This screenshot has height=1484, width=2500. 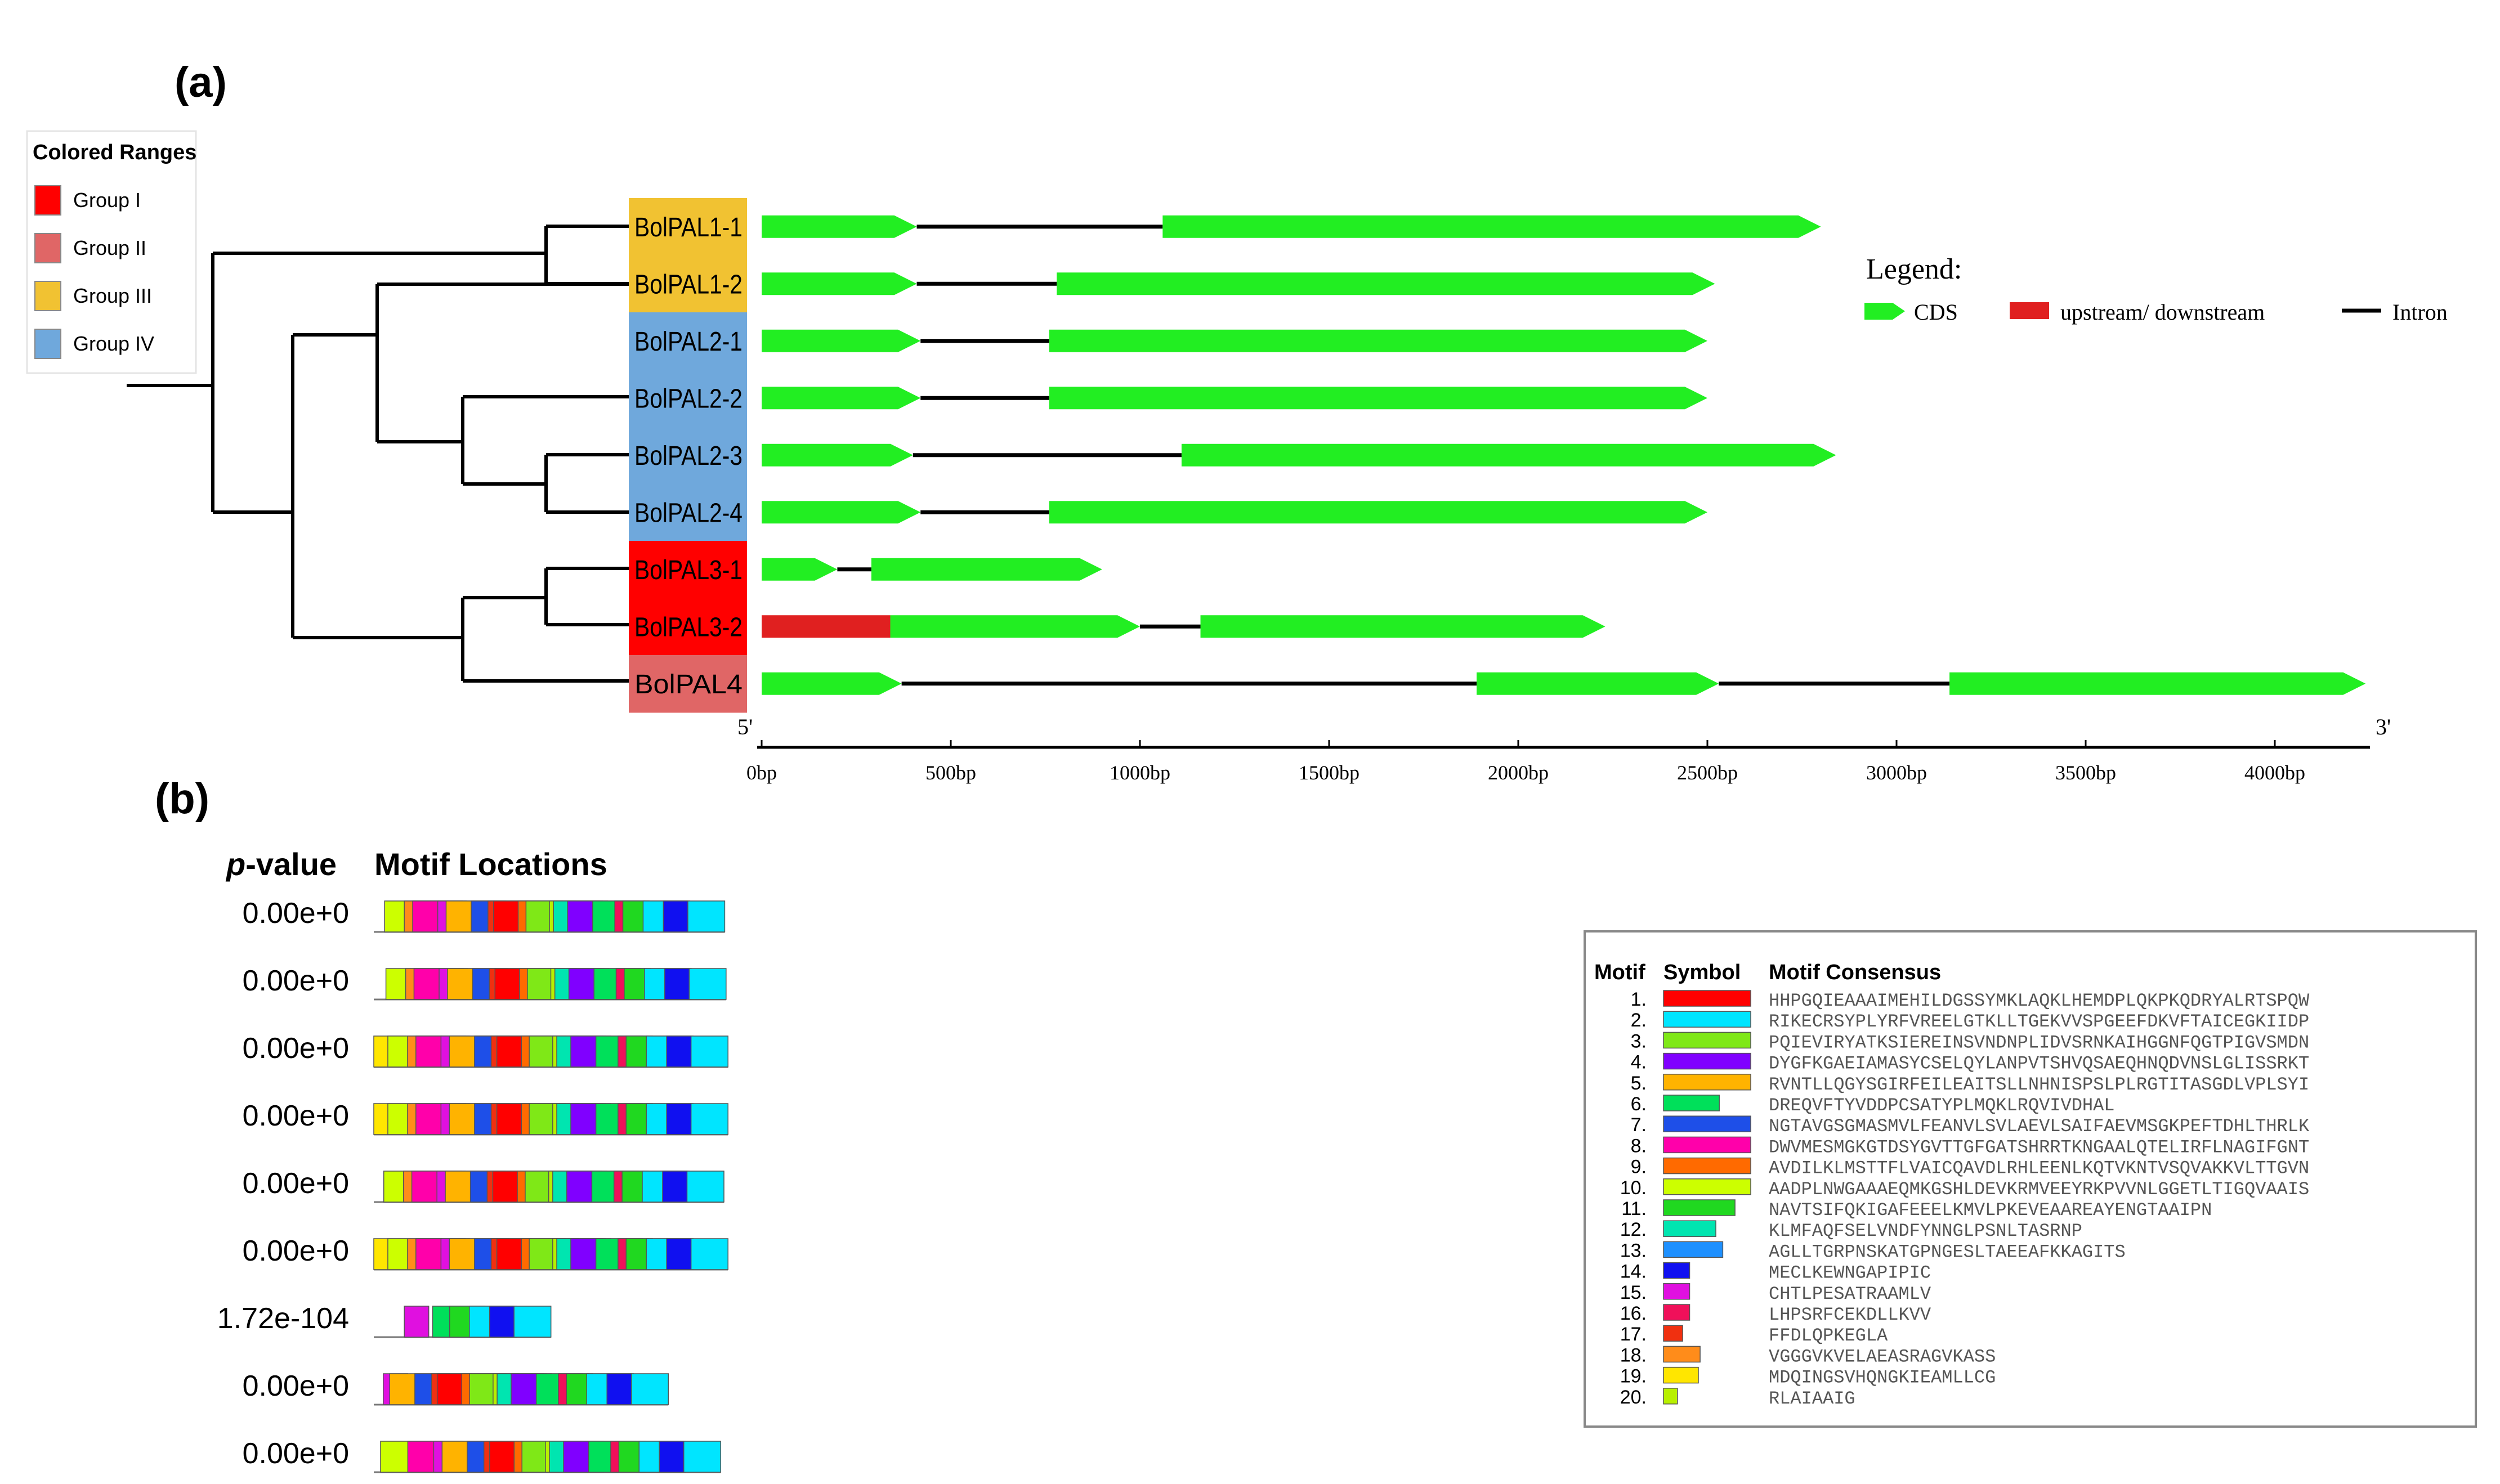 I want to click on motif-number: 1., so click(x=1639, y=999).